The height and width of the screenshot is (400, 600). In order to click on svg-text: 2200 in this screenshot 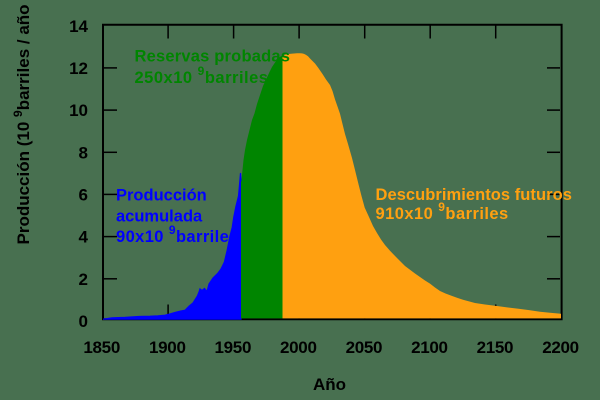, I will do `click(560, 347)`.